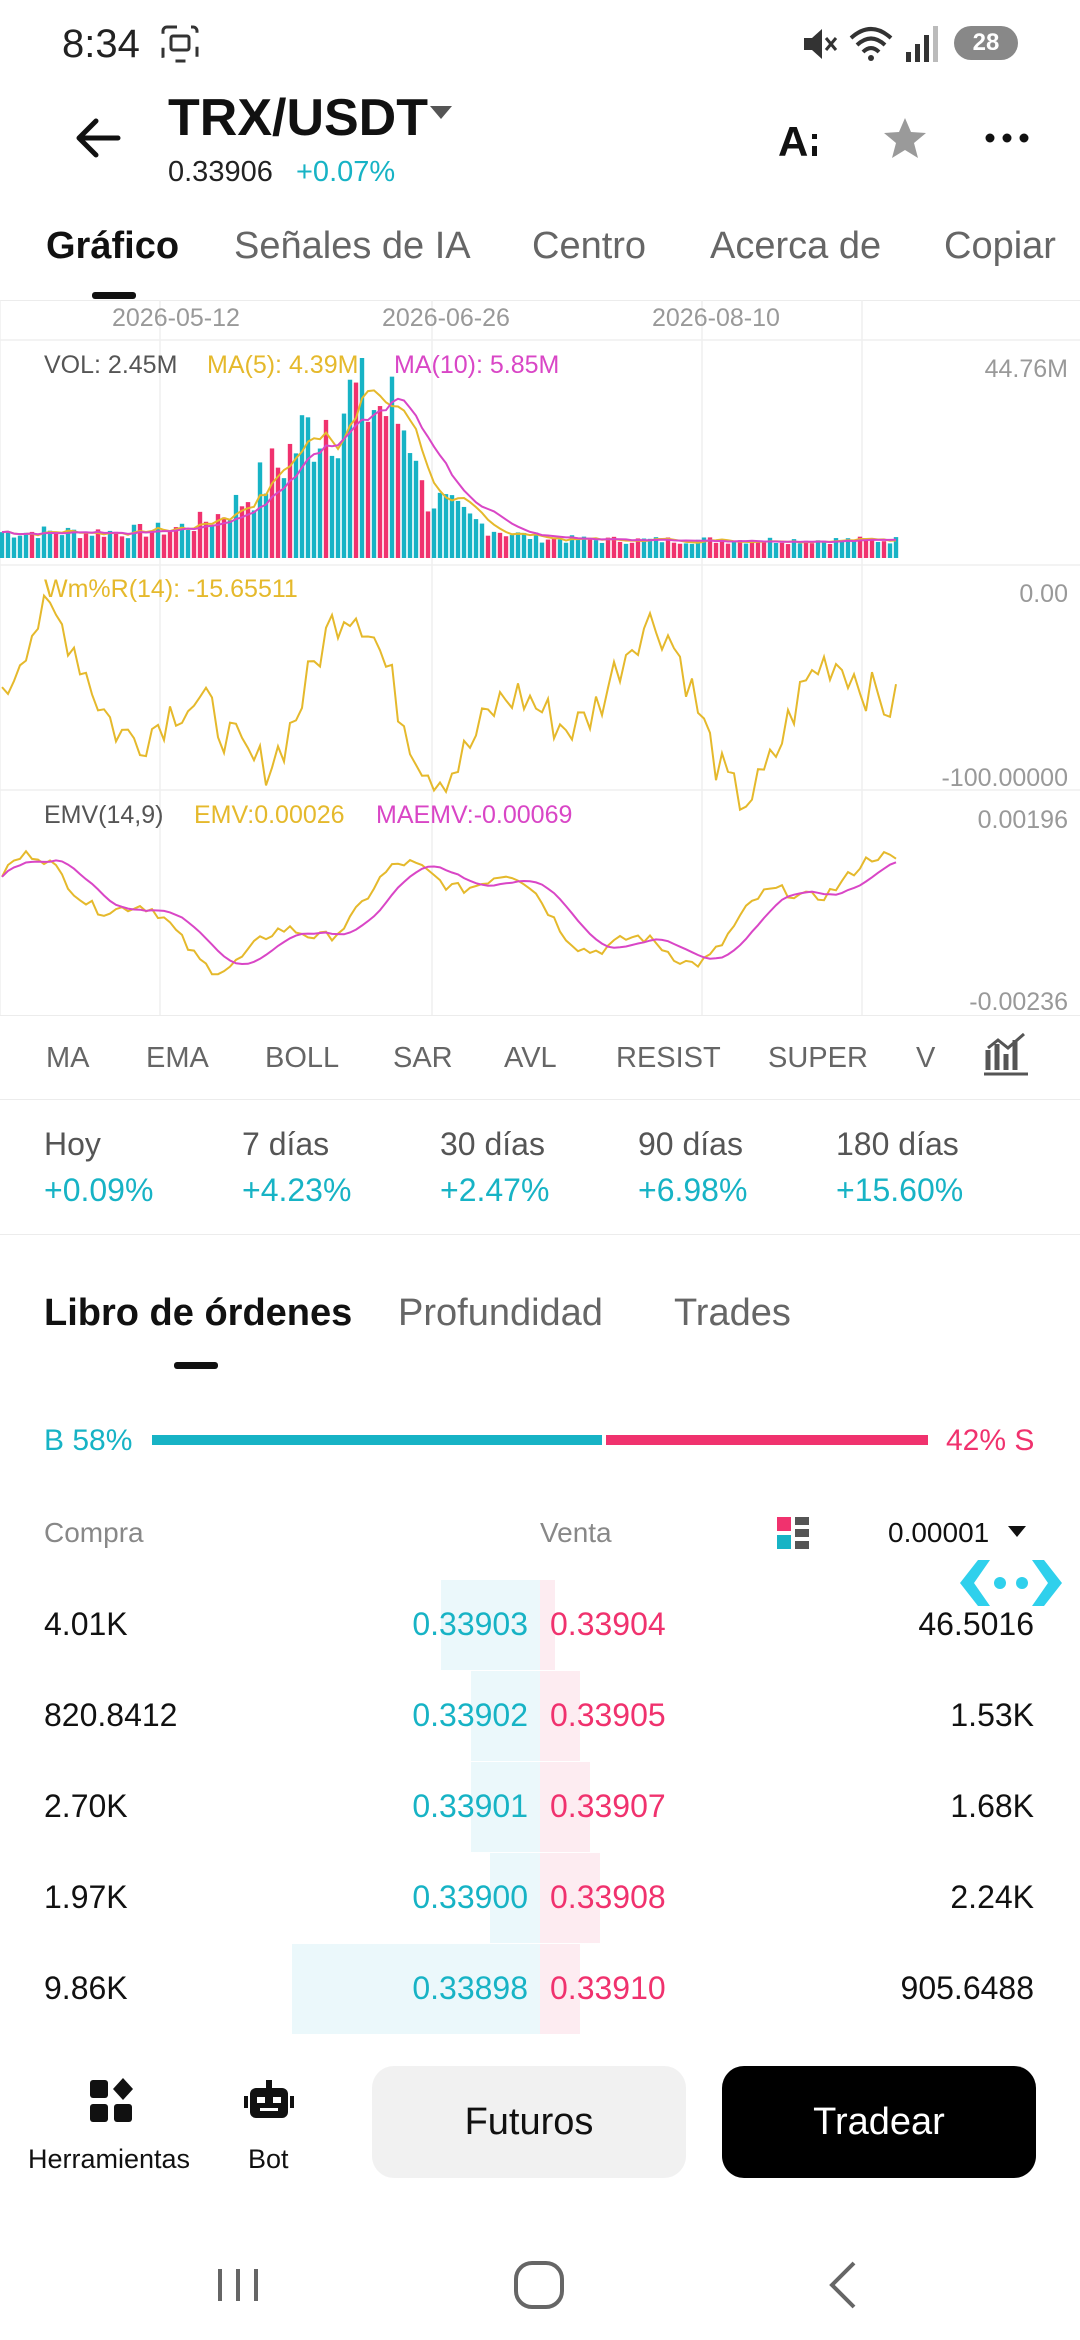 The width and height of the screenshot is (1080, 2340). I want to click on period-value: +15.60%, so click(900, 1190).